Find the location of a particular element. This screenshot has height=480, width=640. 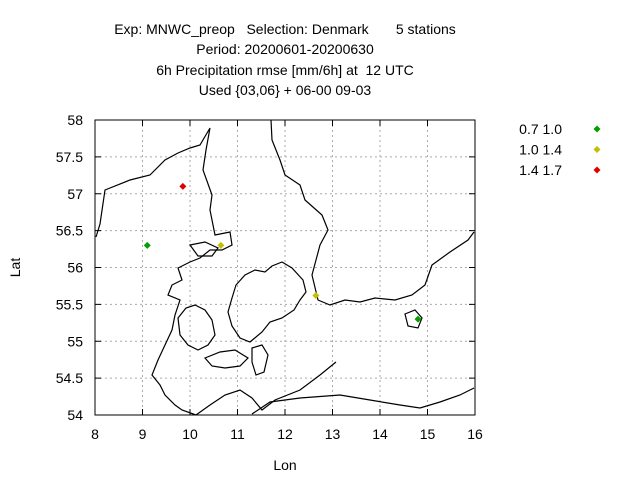

x-tick-label: 14 is located at coordinates (380, 434).